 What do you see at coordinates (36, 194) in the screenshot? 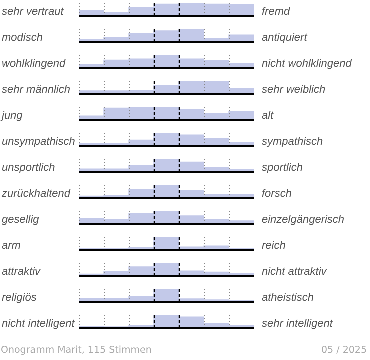
I see `y-axis-title: zurückhaltend` at bounding box center [36, 194].